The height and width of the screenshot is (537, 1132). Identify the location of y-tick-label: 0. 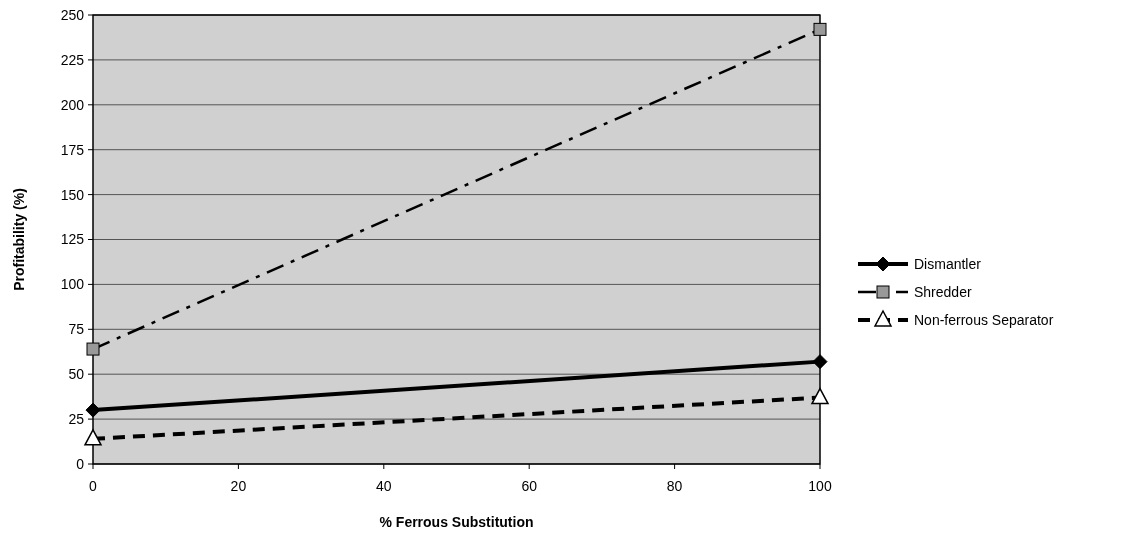
(80, 463).